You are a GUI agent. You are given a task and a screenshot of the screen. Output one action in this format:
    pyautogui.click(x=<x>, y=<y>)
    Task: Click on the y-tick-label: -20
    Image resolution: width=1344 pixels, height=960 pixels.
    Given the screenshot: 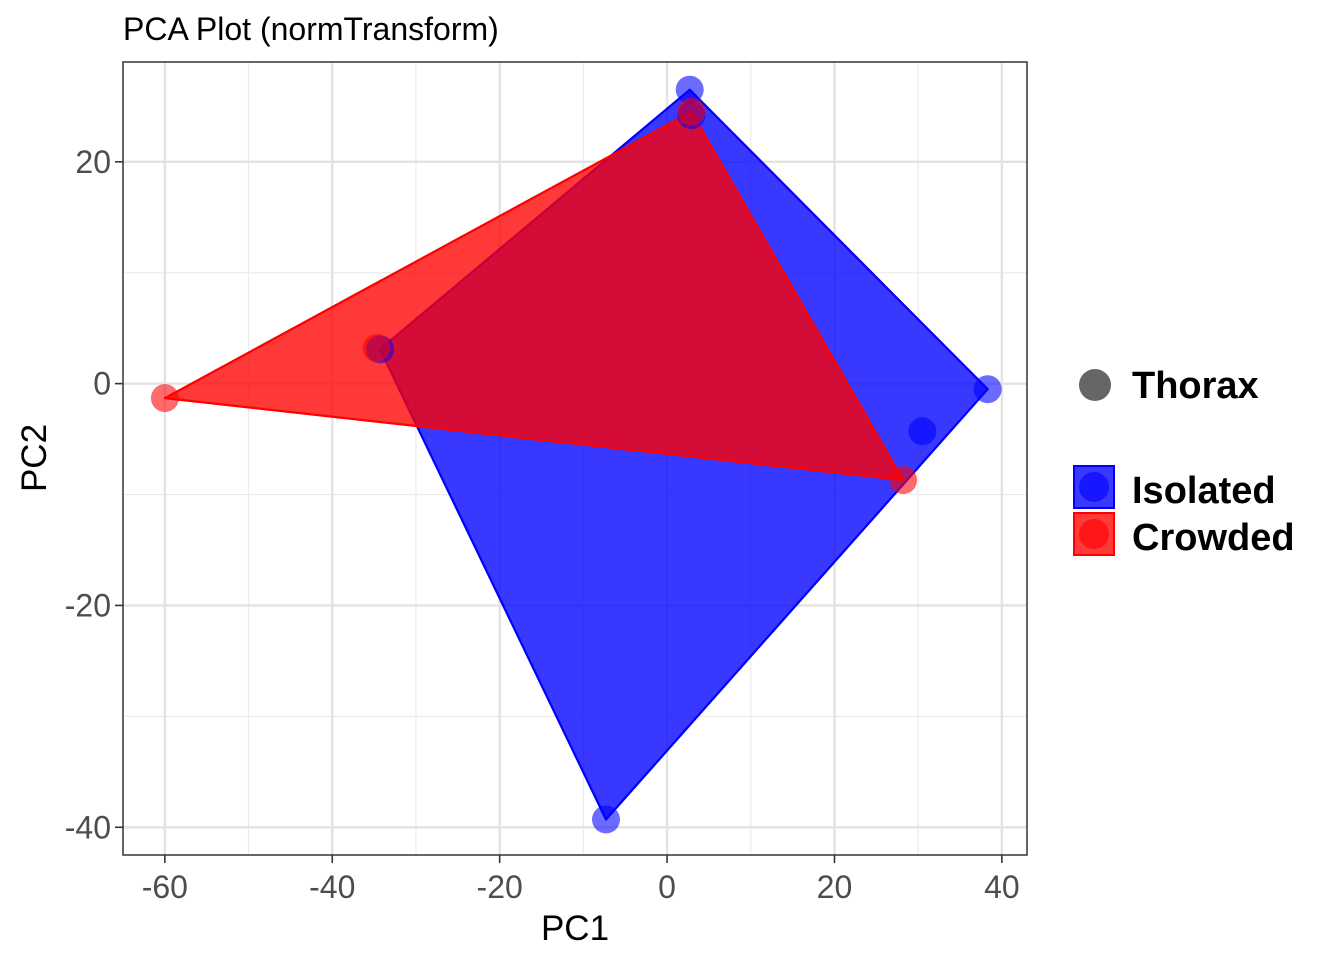 What is the action you would take?
    pyautogui.click(x=88, y=605)
    